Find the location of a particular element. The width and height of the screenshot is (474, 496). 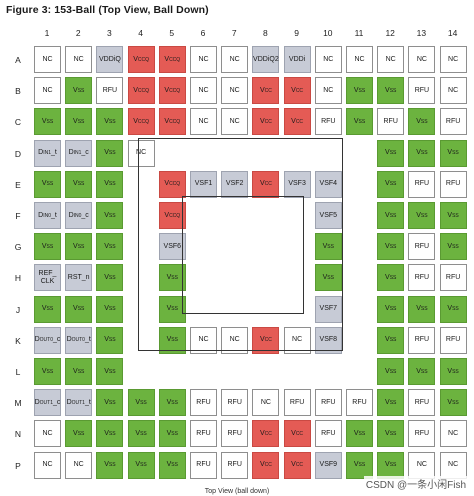

row-header-C: C is located at coordinates (18, 122).